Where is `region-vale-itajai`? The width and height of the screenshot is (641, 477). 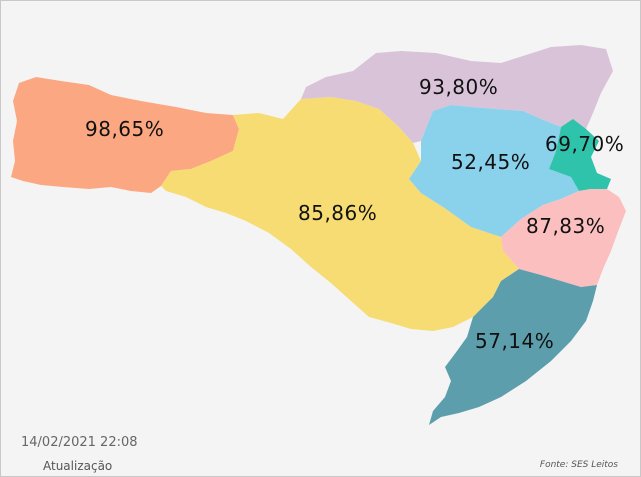 region-vale-itajai is located at coordinates (494, 171).